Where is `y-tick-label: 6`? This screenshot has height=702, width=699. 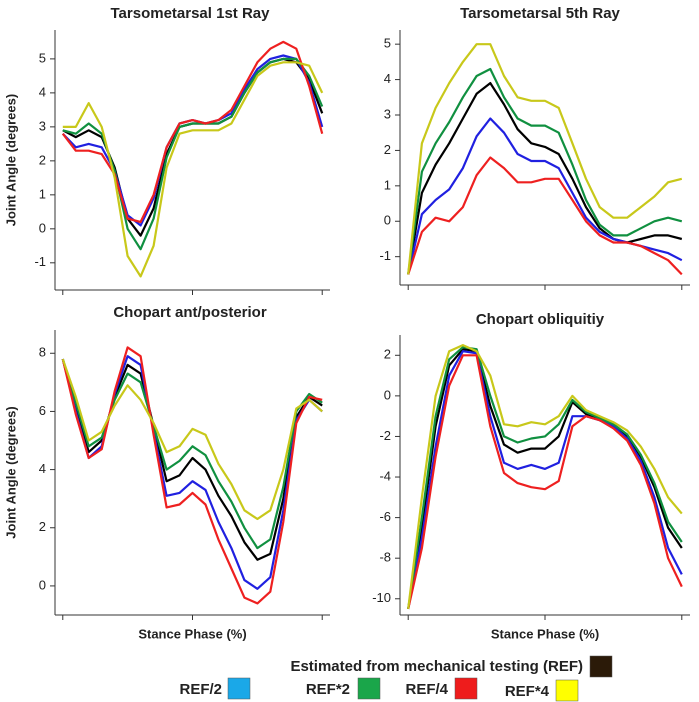
y-tick-label: 6 is located at coordinates (42, 410).